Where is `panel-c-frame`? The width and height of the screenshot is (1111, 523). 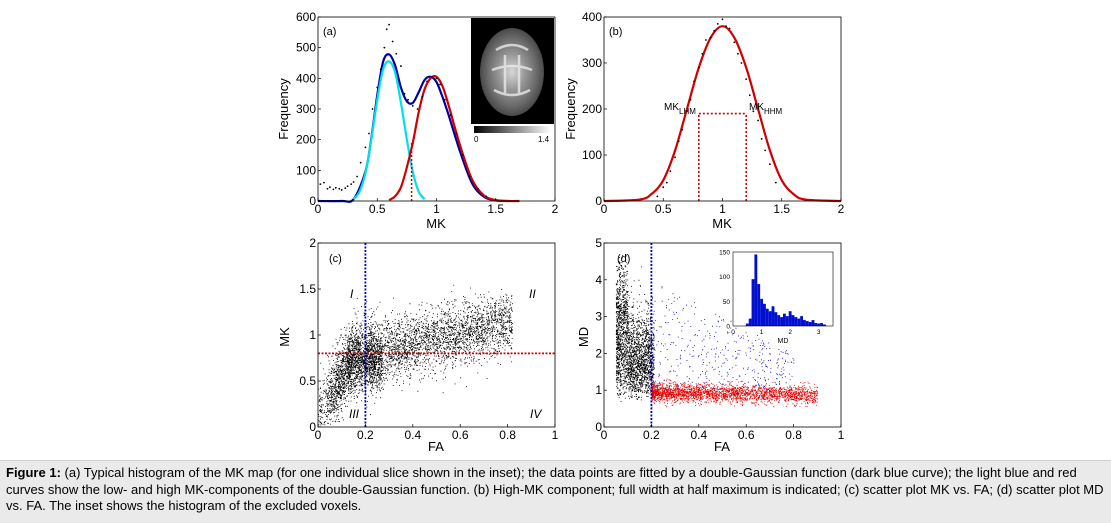 panel-c-frame is located at coordinates (436, 335).